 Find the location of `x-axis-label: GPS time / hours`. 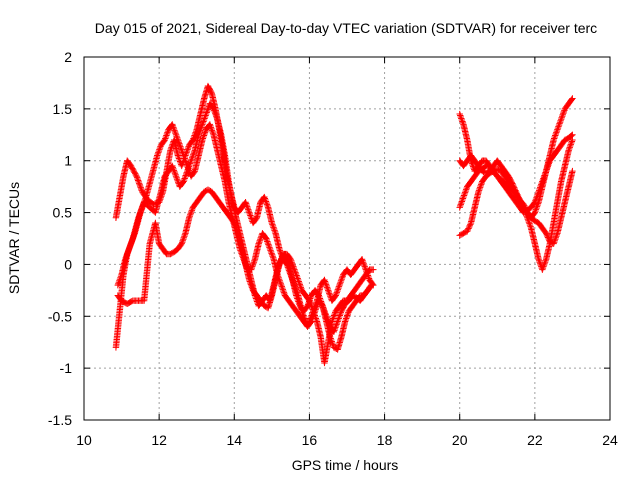

x-axis-label: GPS time / hours is located at coordinates (345, 465).